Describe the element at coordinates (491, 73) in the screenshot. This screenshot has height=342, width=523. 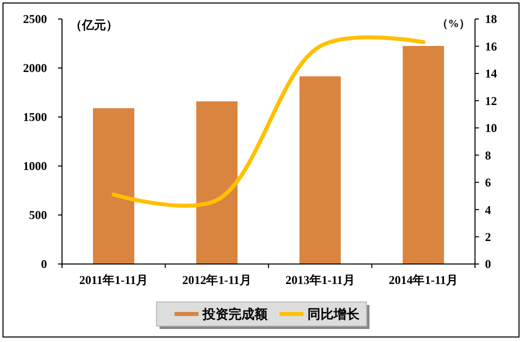
I see `y2-tick-label: 14` at that location.